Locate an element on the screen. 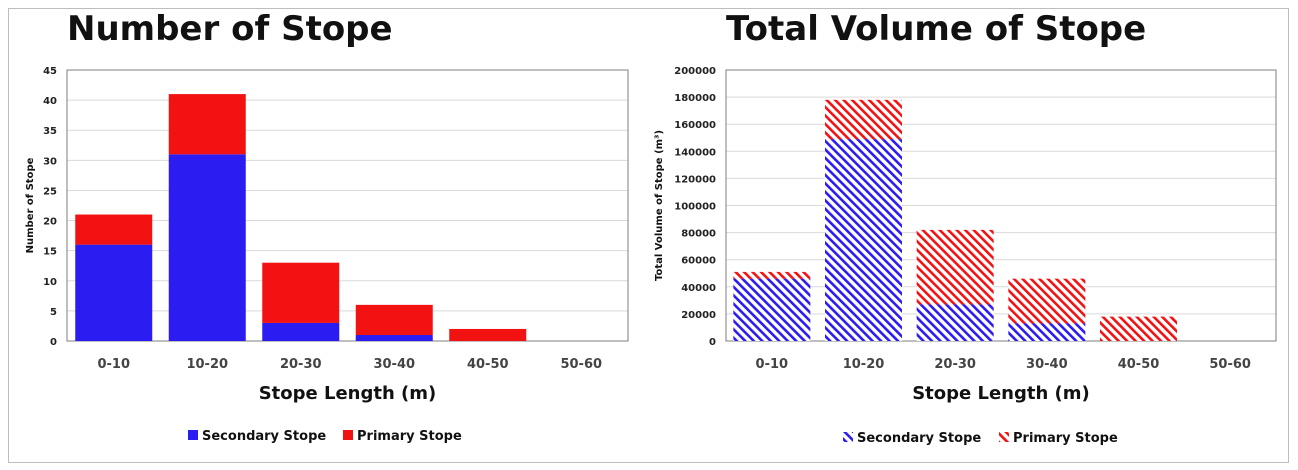  y-tick-label: 40000 is located at coordinates (698, 288).